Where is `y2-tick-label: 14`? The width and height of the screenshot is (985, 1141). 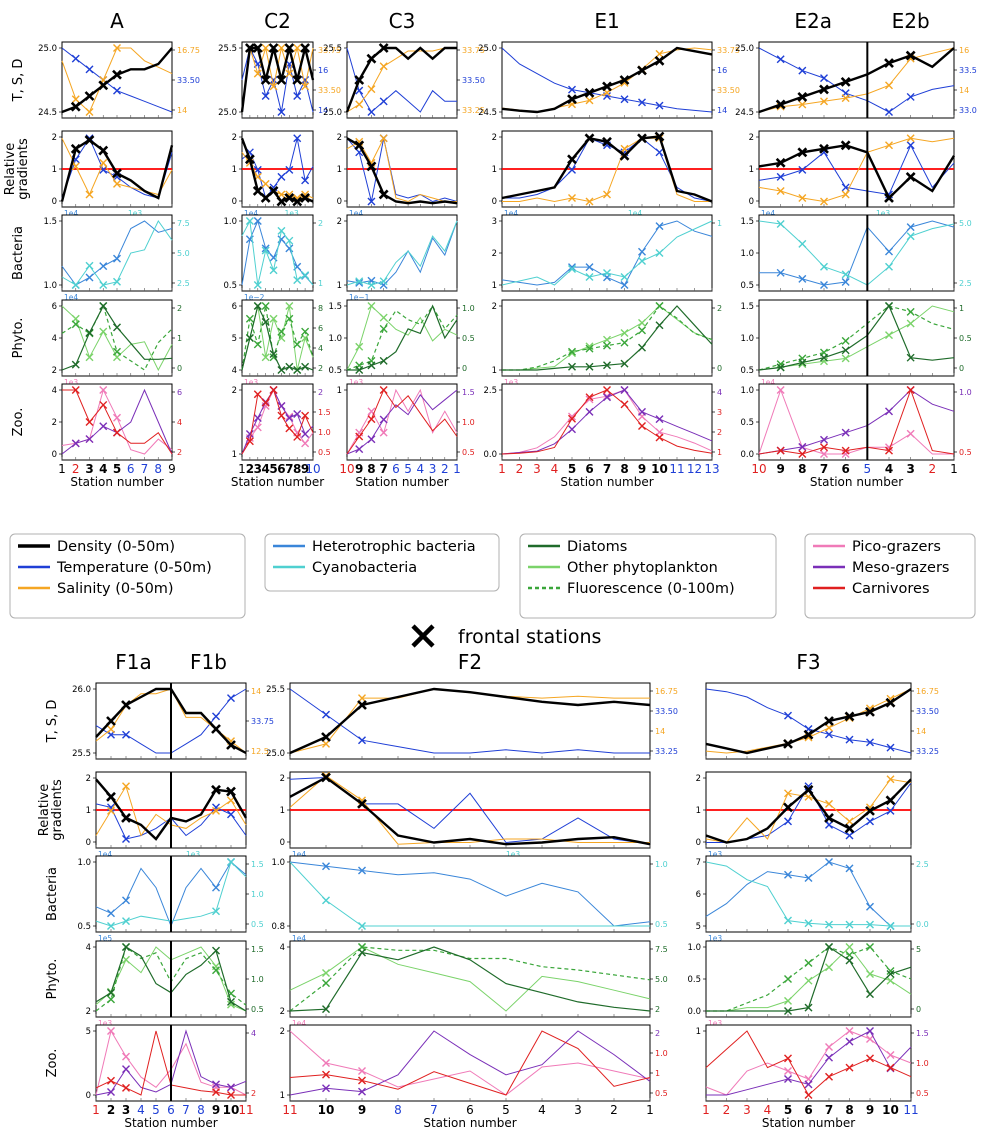
y2-tick-label: 14 is located at coordinates (921, 731).